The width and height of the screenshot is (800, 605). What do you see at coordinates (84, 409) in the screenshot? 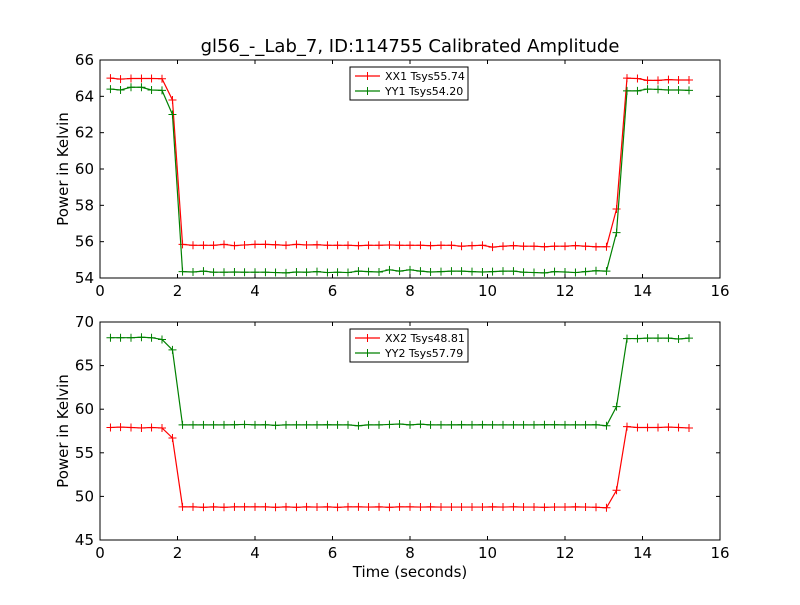
I see `y-tick-label: 60` at bounding box center [84, 409].